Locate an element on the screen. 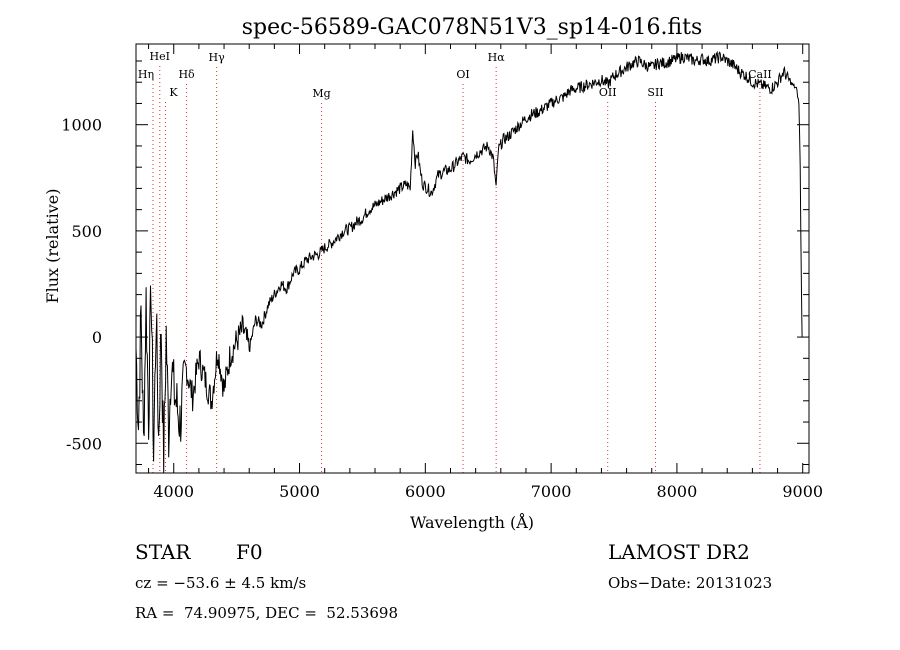 Image resolution: width=900 pixels, height=650 pixels. spectral-line-label: SII is located at coordinates (655, 92).